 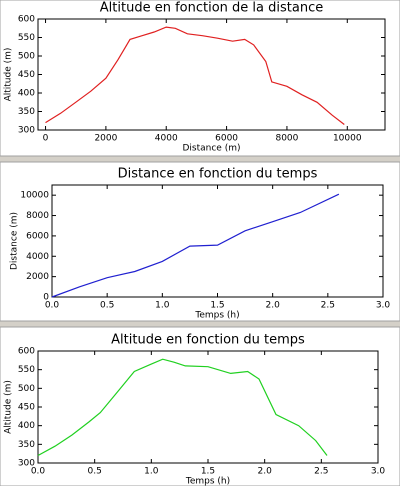 I want to click on y-tick-label: 0, so click(x=46, y=298).